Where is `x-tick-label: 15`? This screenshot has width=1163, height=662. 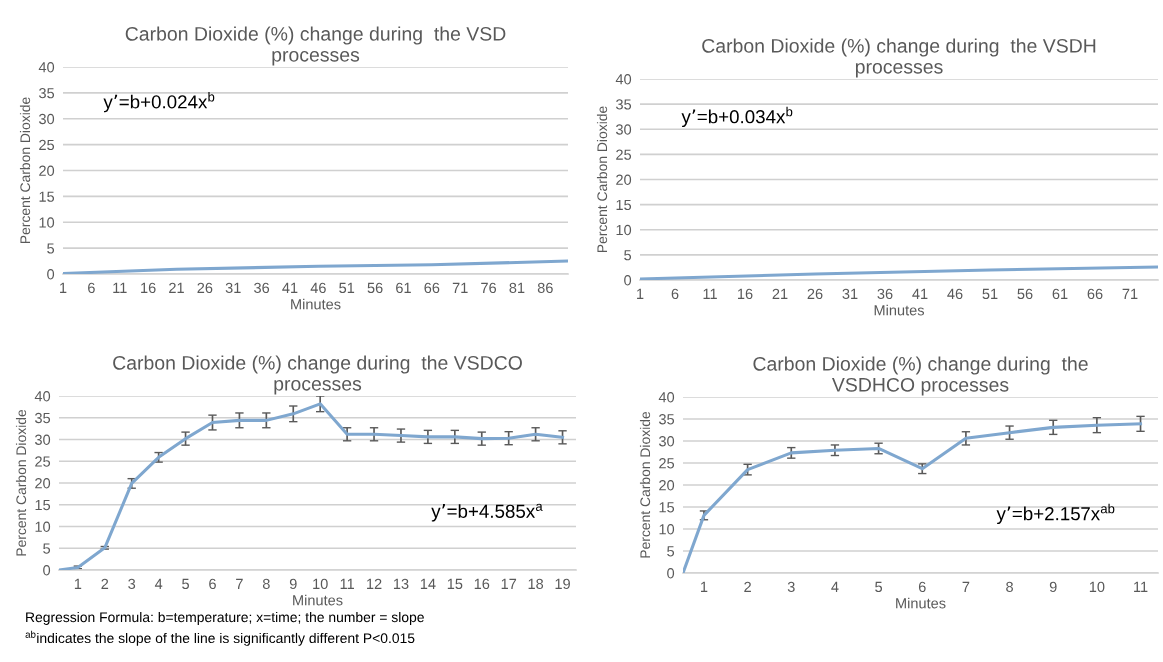 x-tick-label: 15 is located at coordinates (455, 584).